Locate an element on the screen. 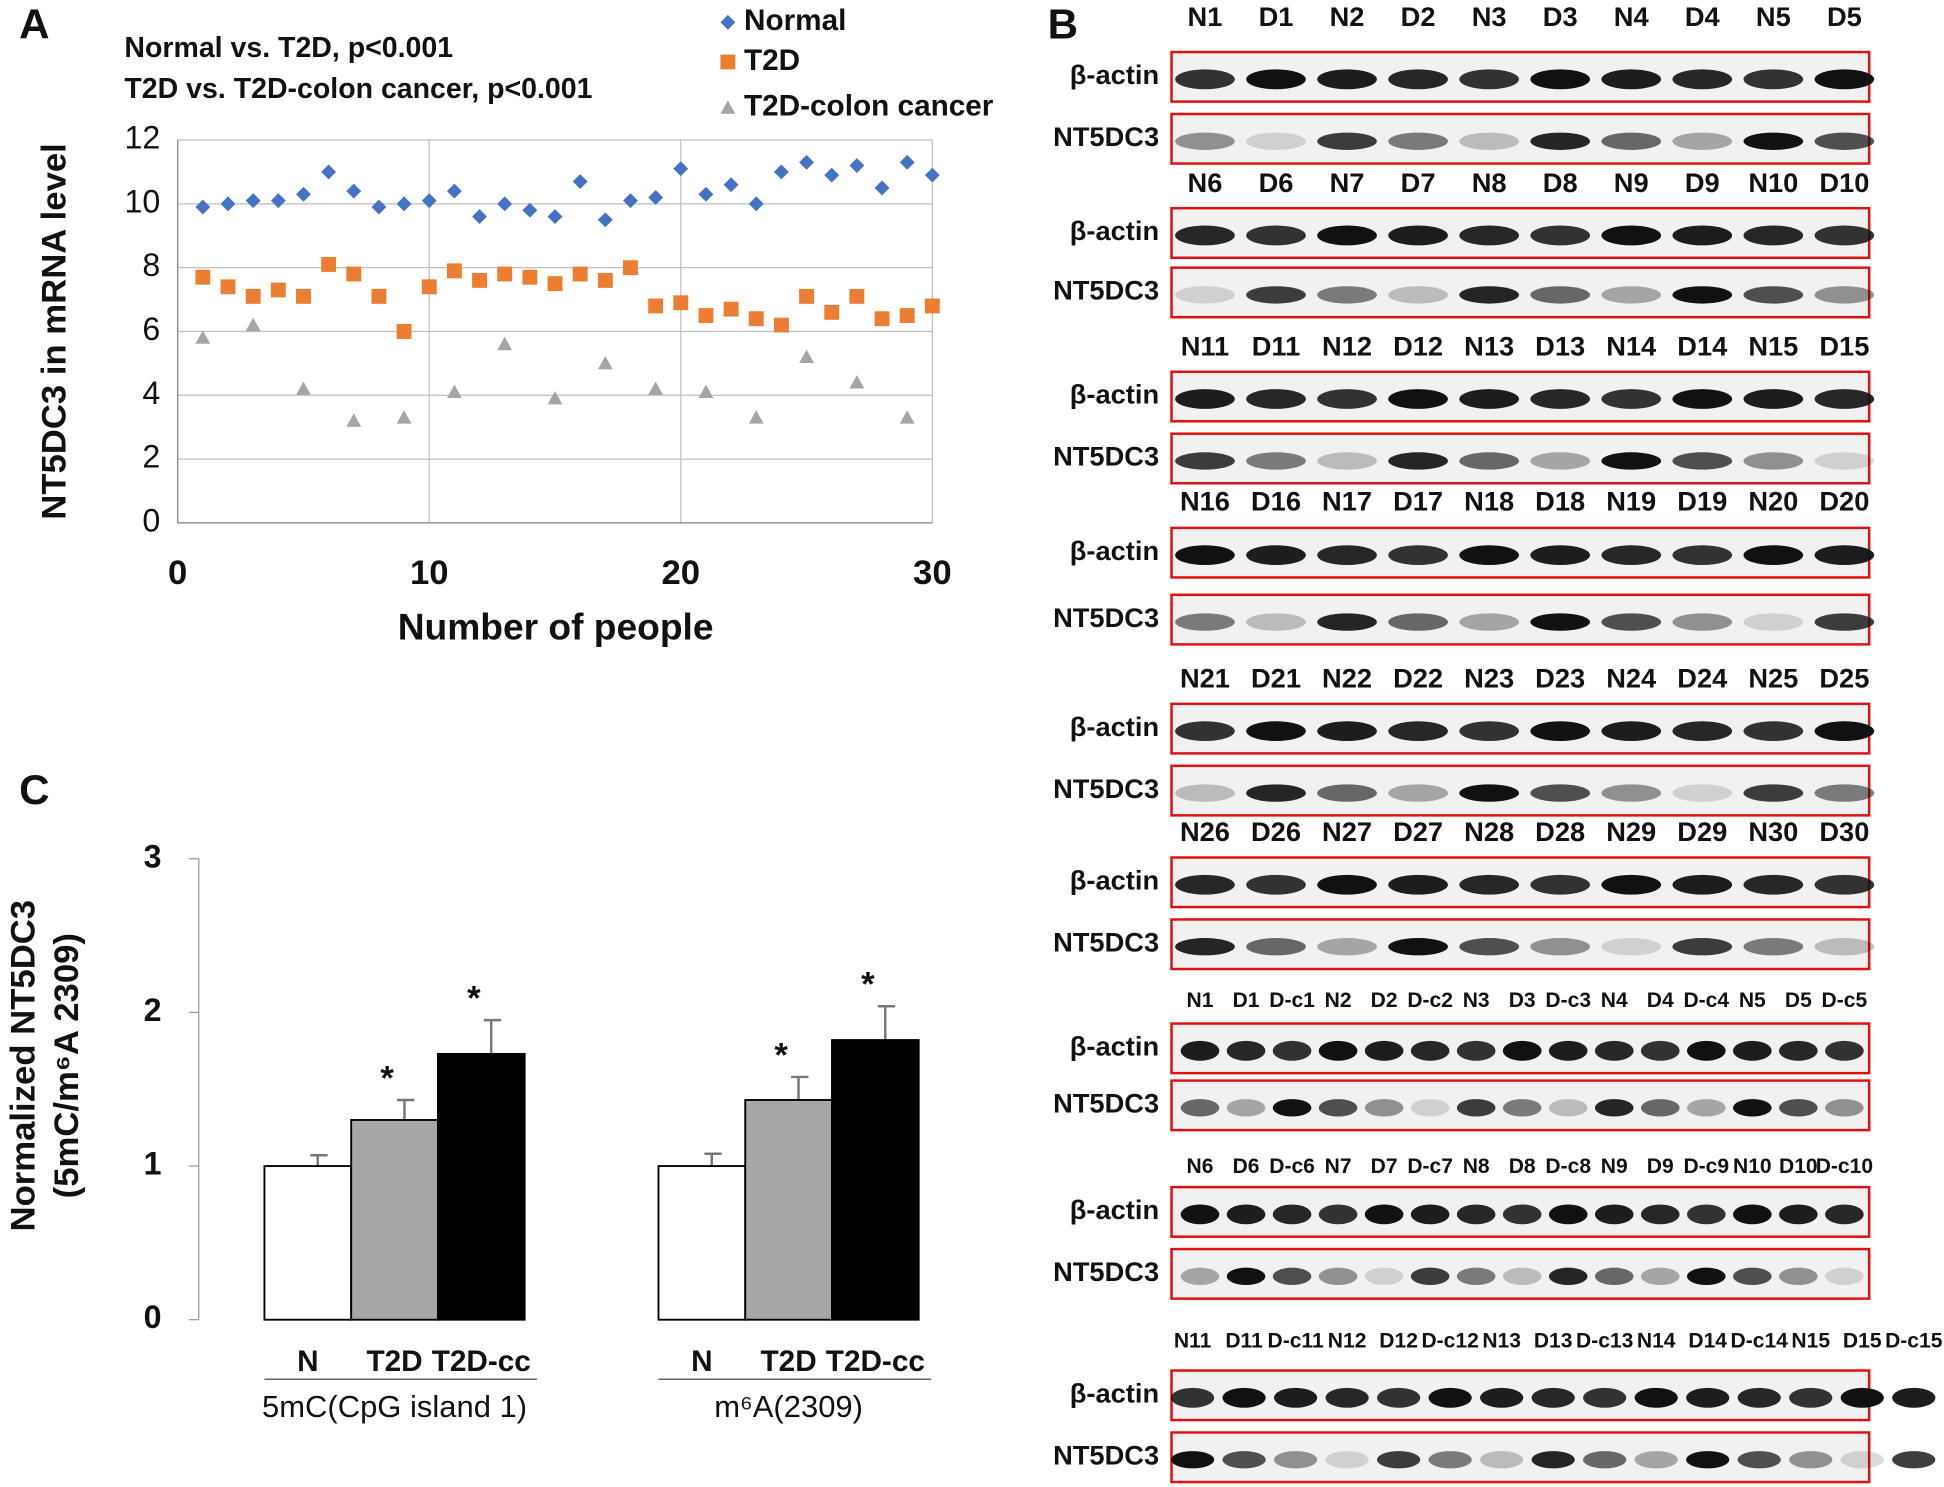 Image resolution: width=1944 pixels, height=1487 pixels. lane-label: N17 is located at coordinates (1347, 500).